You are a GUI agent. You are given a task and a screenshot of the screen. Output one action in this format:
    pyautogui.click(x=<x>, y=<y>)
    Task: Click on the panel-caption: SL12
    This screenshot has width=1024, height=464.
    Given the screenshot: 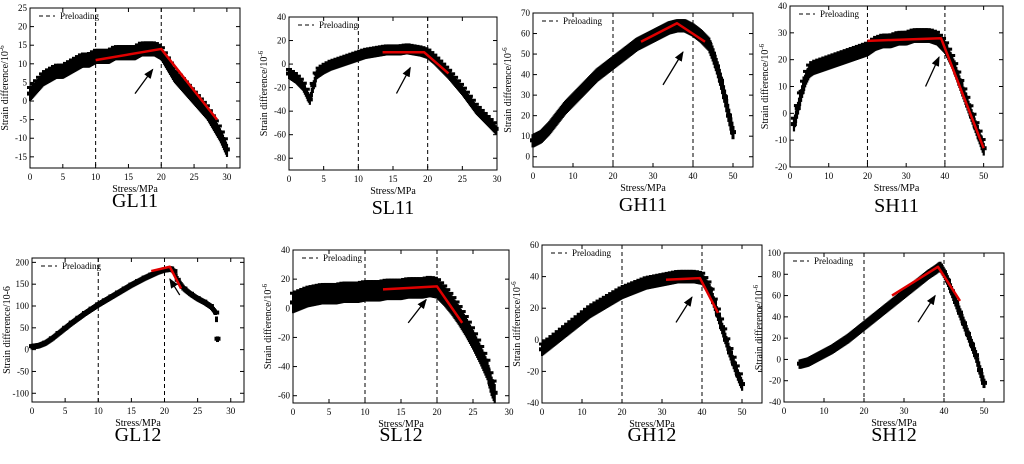 What is the action you would take?
    pyautogui.click(x=400, y=435)
    